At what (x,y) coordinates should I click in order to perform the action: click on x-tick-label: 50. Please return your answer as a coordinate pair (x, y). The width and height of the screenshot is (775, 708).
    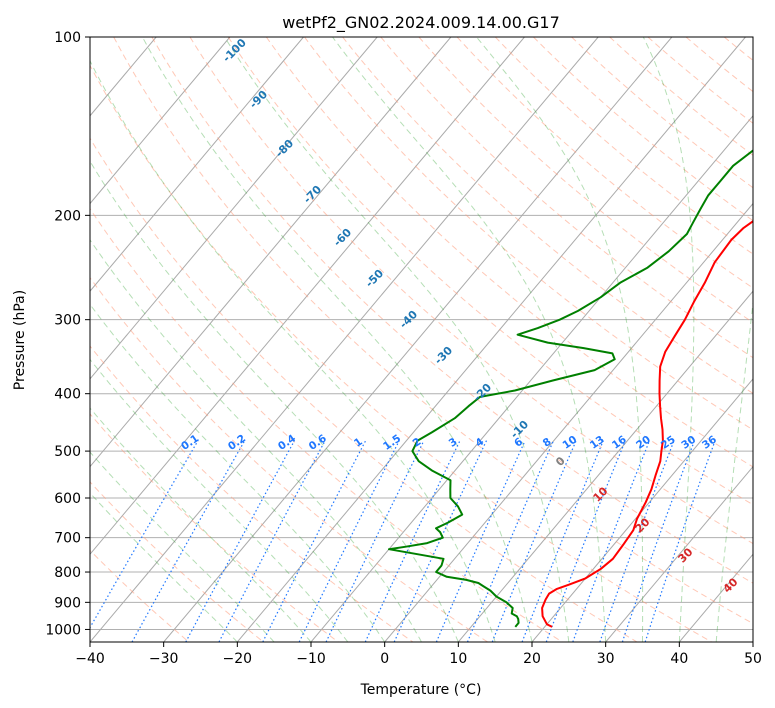
    Looking at the image, I should click on (753, 659).